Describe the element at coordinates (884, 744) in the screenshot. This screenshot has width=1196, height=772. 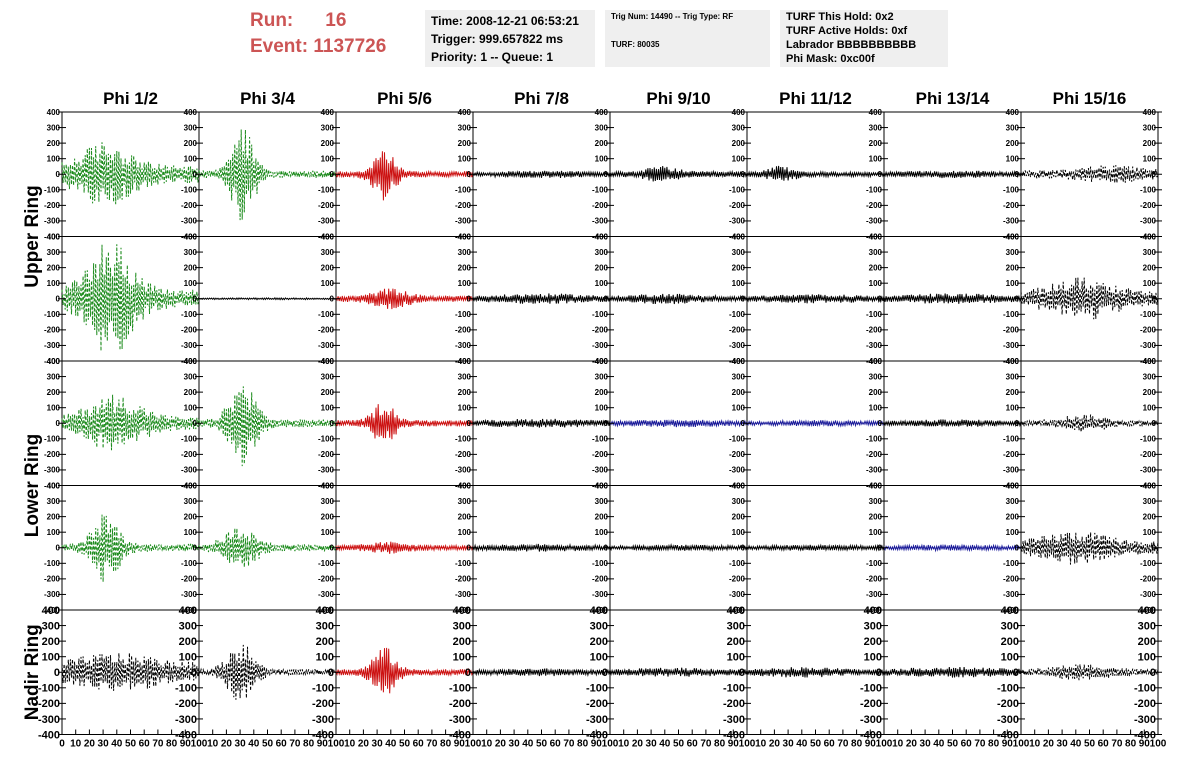
I see `x-tick-label: 100` at that location.